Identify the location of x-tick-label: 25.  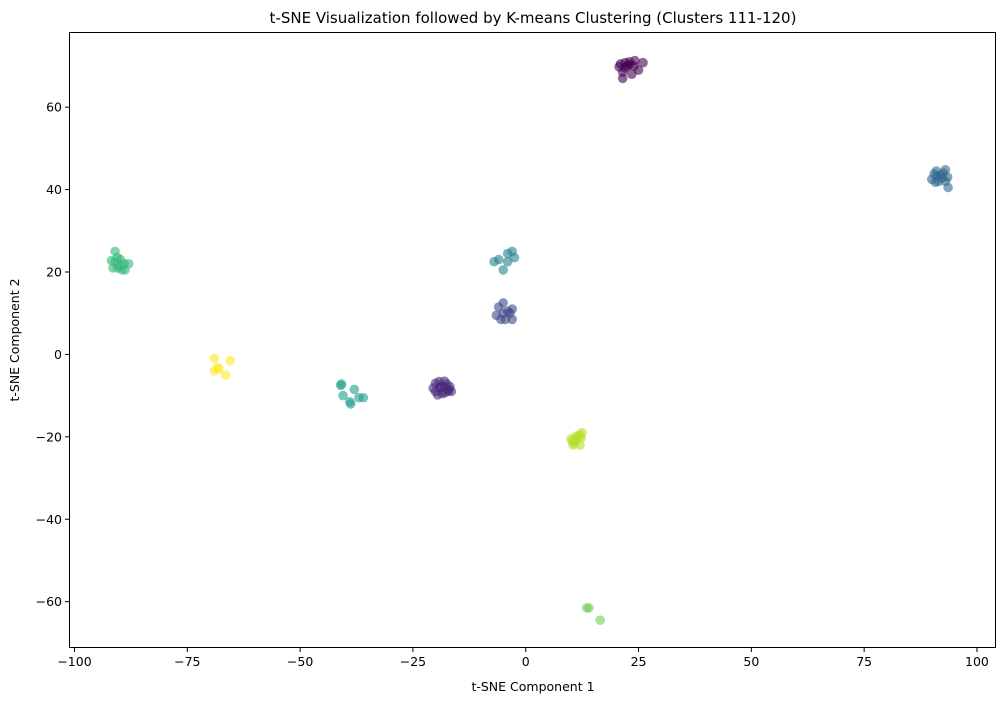
(639, 661).